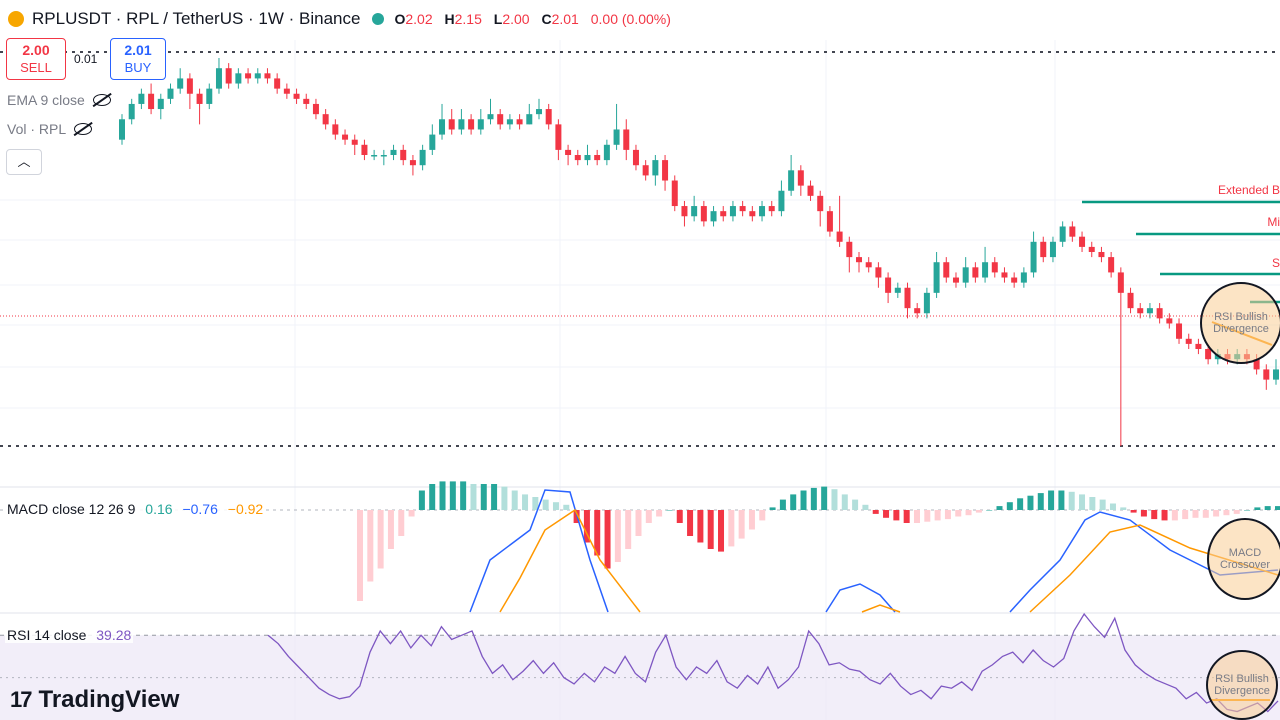  Describe the element at coordinates (138, 59) in the screenshot. I see `buy-button: 2.01 BUY` at that location.